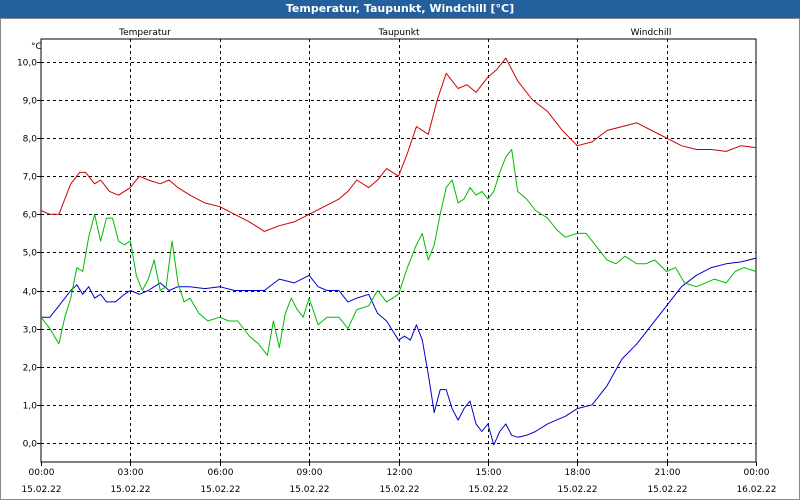  I want to click on y-tick-label: 7,0, so click(30, 178).